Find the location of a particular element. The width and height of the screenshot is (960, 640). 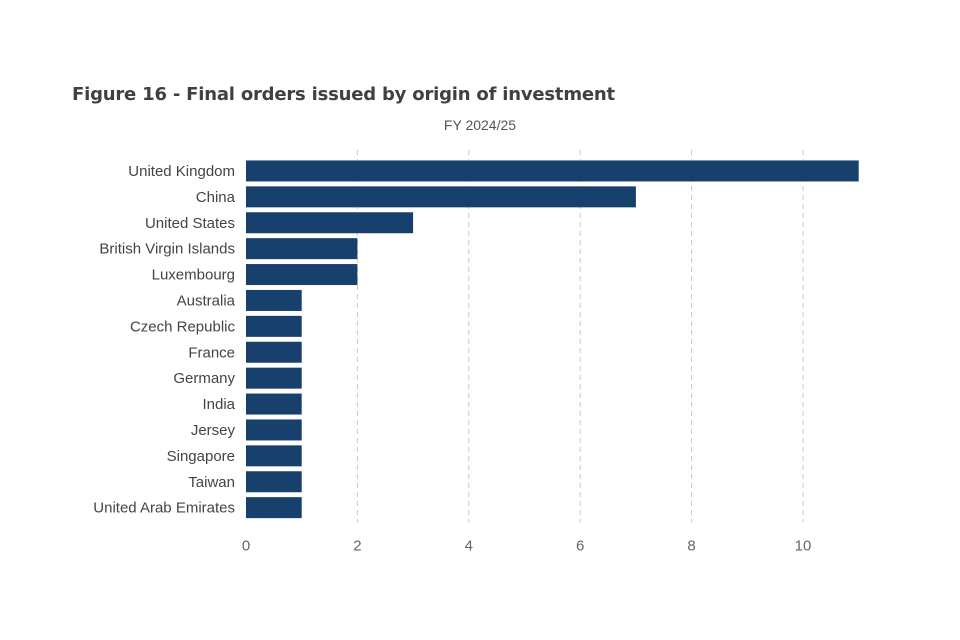

category-label: United Kingdom is located at coordinates (181, 171).